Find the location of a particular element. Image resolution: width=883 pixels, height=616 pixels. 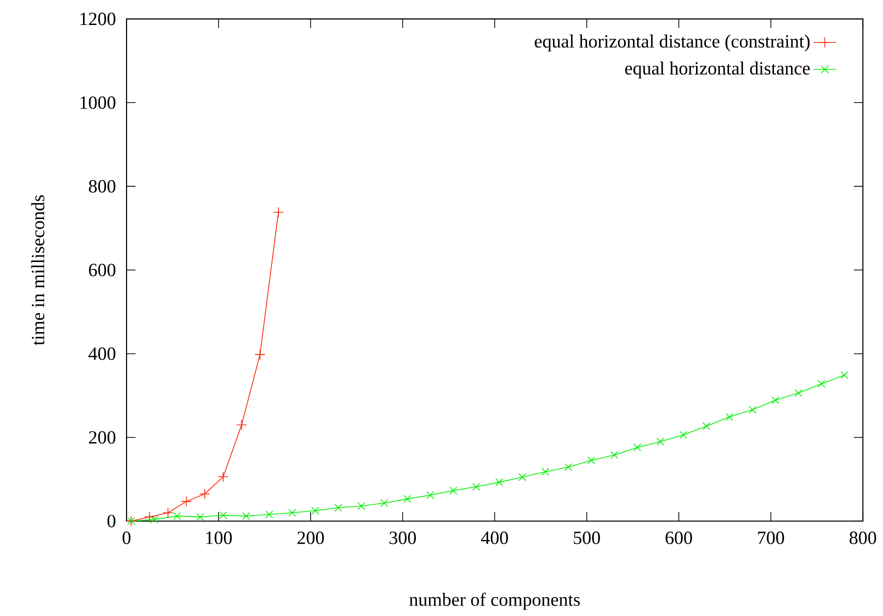

x-tick-label: 400 is located at coordinates (494, 538).